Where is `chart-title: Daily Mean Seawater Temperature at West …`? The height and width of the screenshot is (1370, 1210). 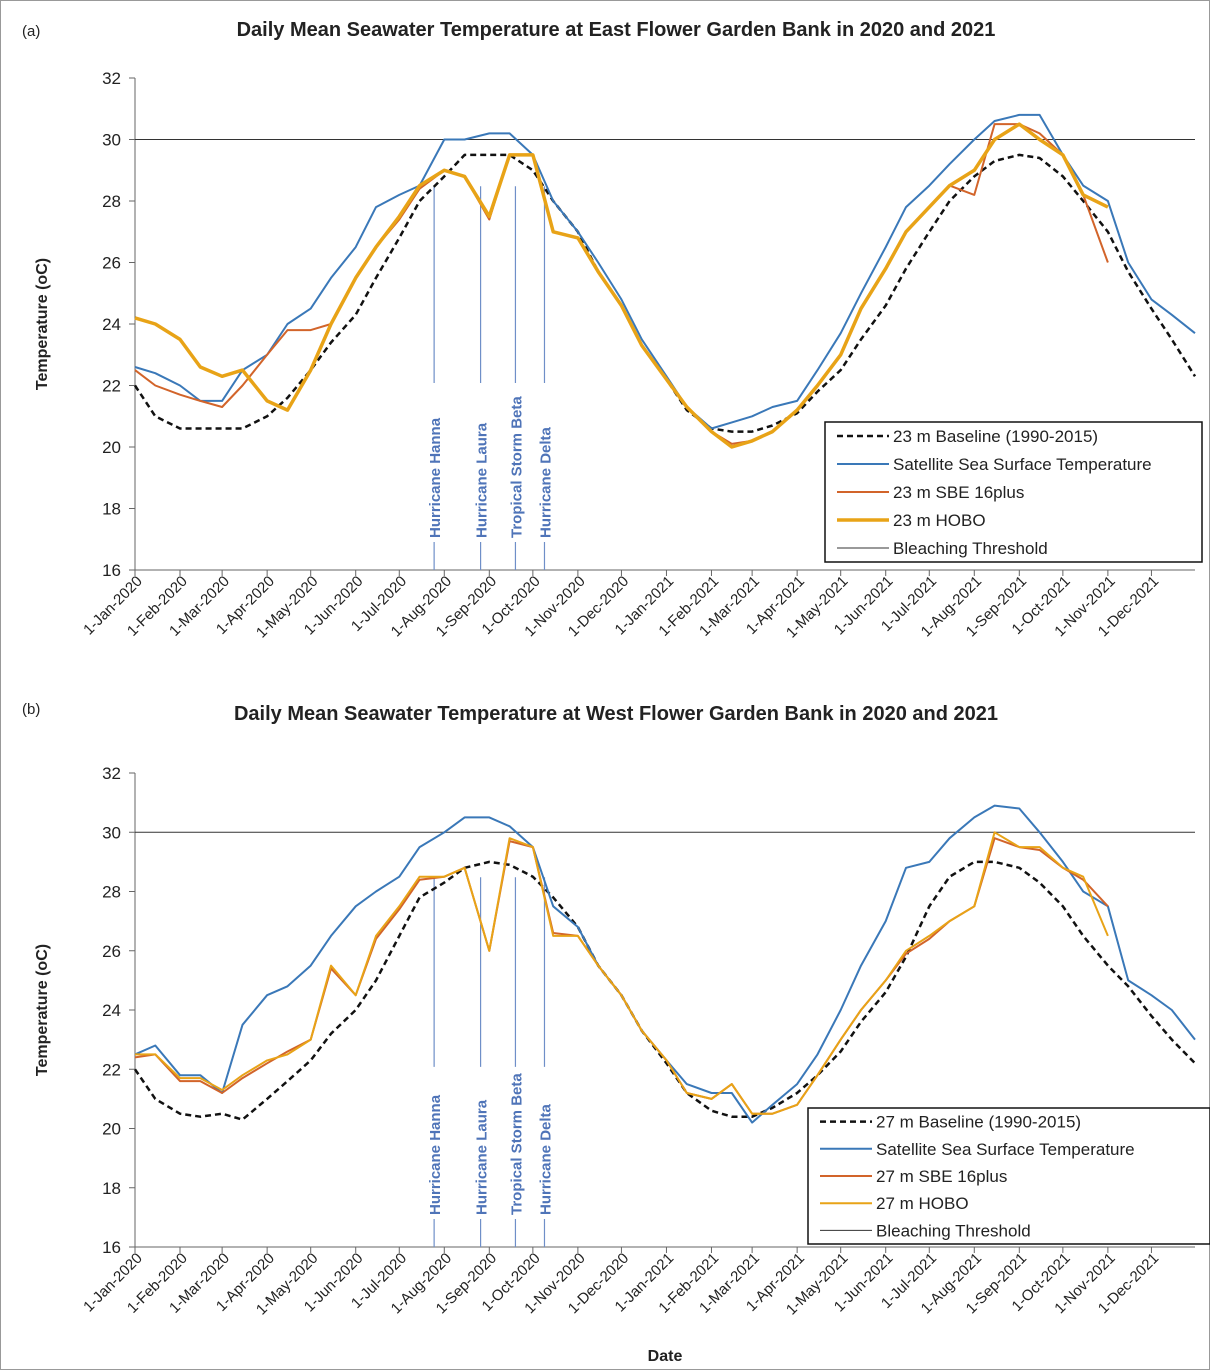 chart-title: Daily Mean Seawater Temperature at West … is located at coordinates (616, 714).